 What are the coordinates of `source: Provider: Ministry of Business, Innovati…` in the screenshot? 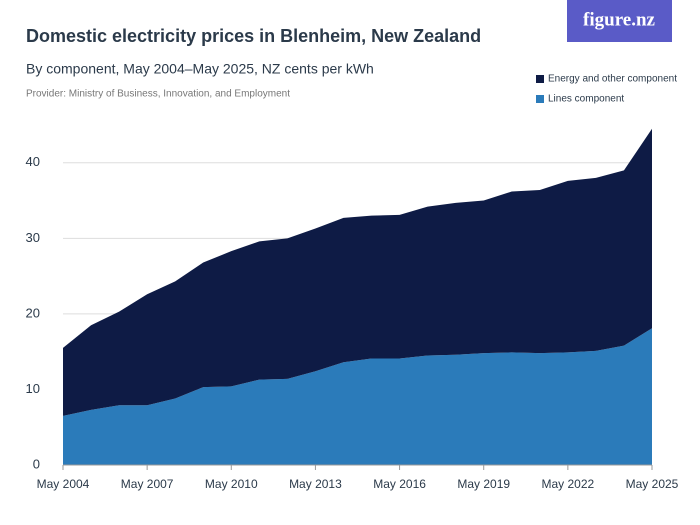 It's located at (158, 94).